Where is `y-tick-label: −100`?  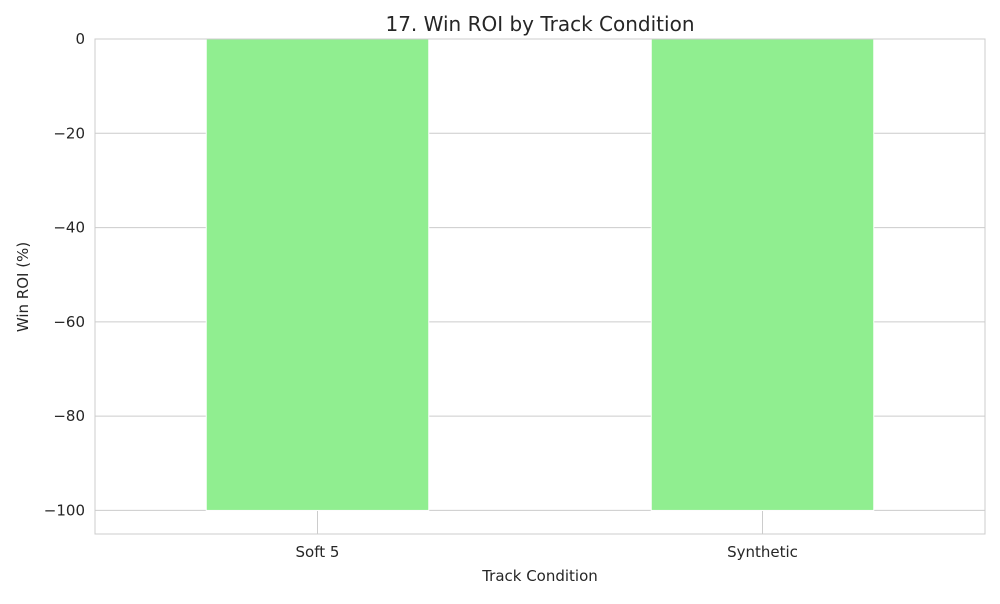 y-tick-label: −100 is located at coordinates (64, 510).